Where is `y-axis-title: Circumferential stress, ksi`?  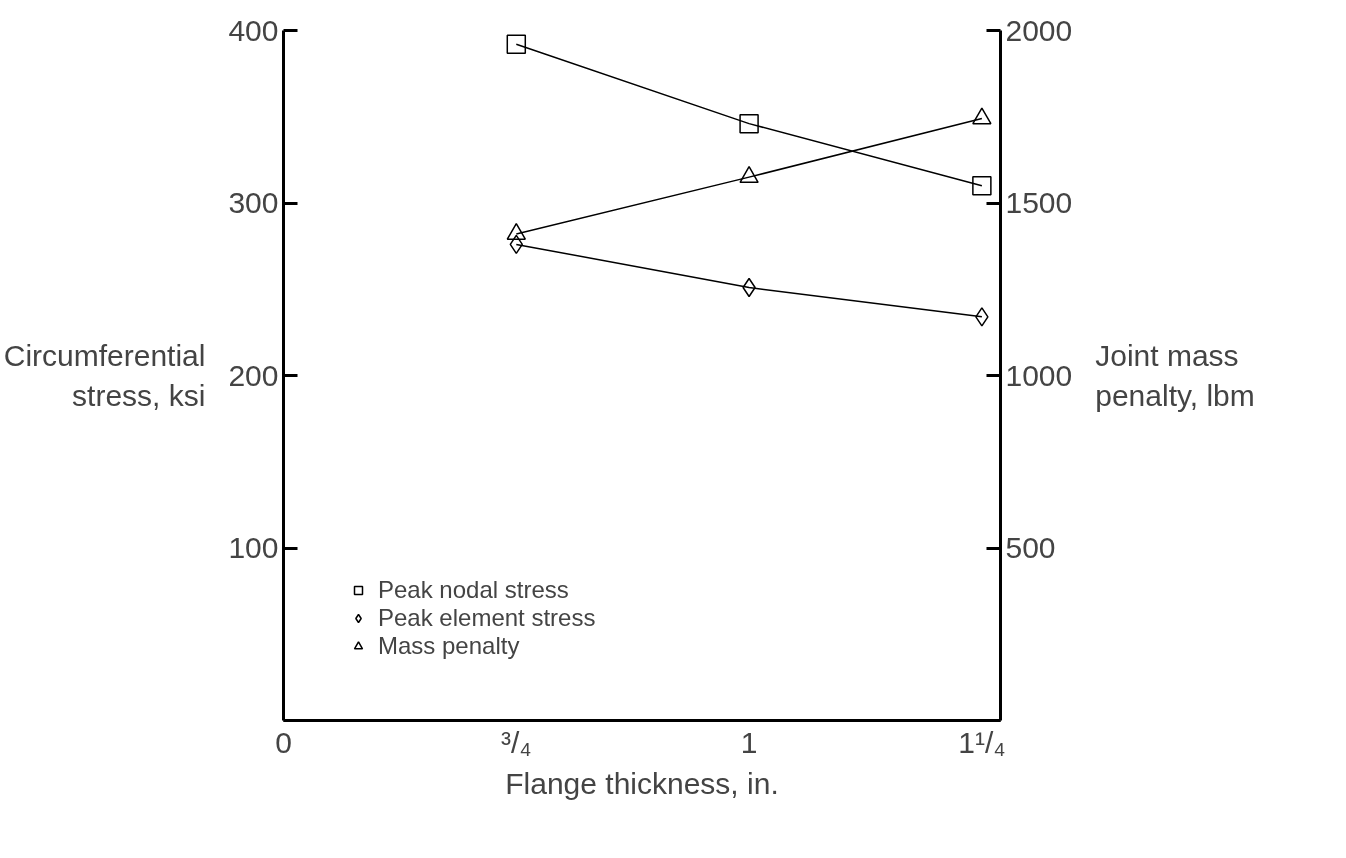 y-axis-title: Circumferential stress, ksi is located at coordinates (104, 375).